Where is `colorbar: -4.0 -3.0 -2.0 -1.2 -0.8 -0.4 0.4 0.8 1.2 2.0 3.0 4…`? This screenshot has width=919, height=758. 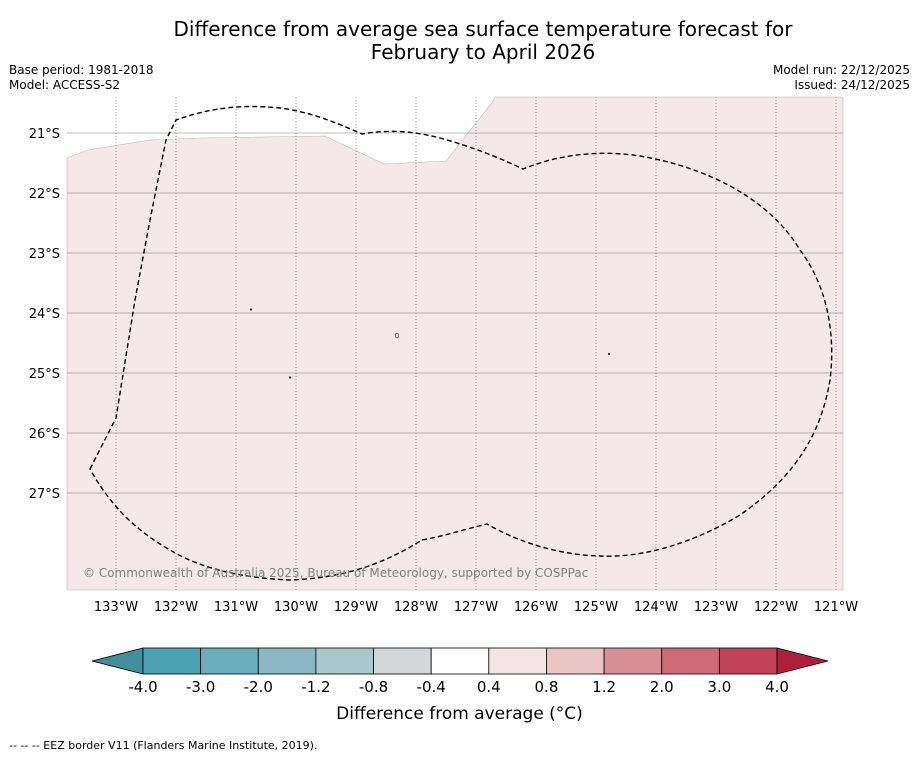
colorbar: -4.0 -3.0 -2.0 -1.2 -0.8 -0.4 0.4 0.8 1.2 2.0 3.0 4… is located at coordinates (460, 671).